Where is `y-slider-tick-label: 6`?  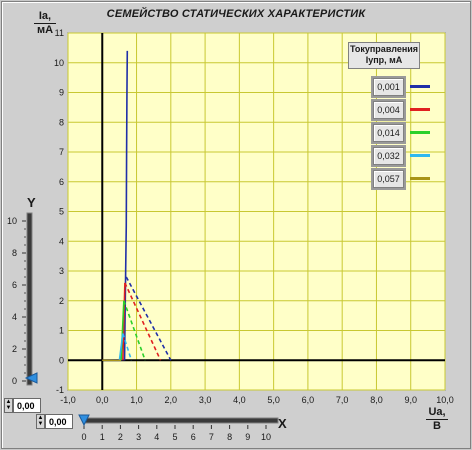
y-slider-tick-label: 6 is located at coordinates (14, 285).